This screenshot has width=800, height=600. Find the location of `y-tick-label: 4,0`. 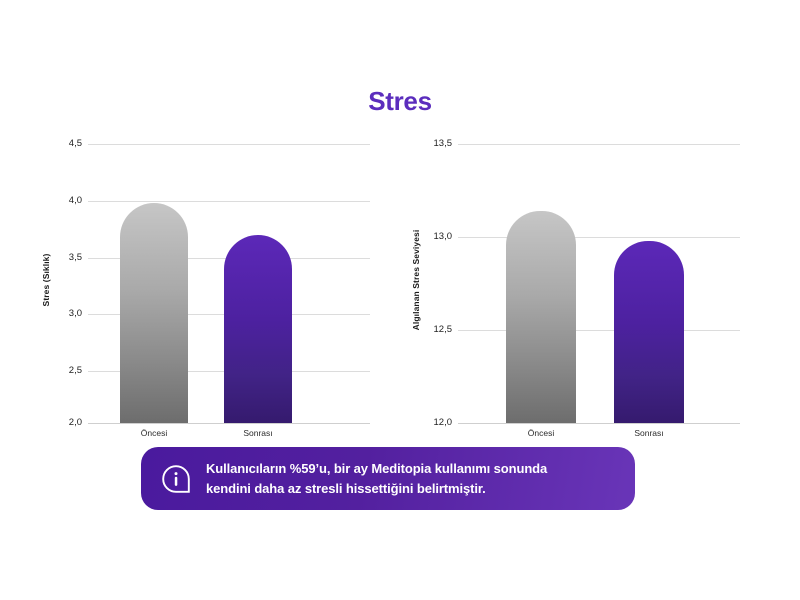

y-tick-label: 4,0 is located at coordinates (75, 200).